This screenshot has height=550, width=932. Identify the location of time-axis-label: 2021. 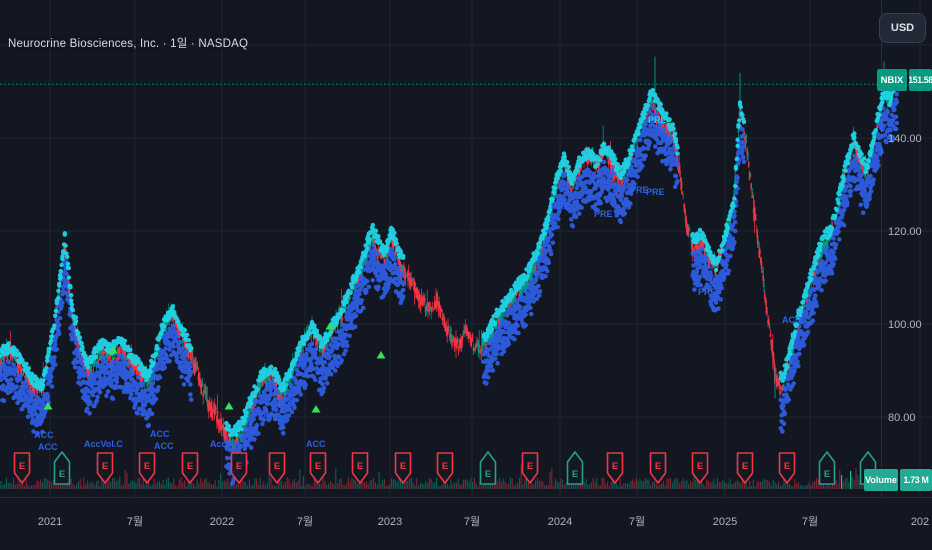
(50, 522).